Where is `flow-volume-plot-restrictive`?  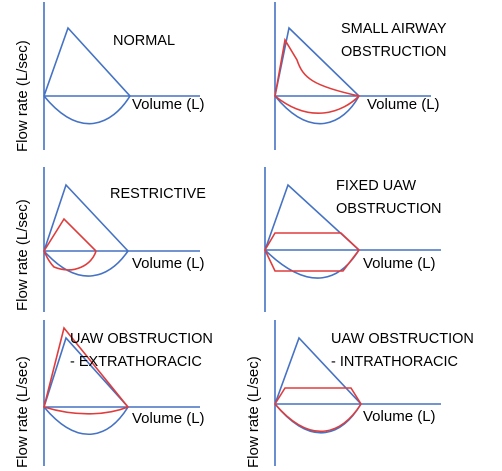 flow-volume-plot-restrictive is located at coordinates (121, 239).